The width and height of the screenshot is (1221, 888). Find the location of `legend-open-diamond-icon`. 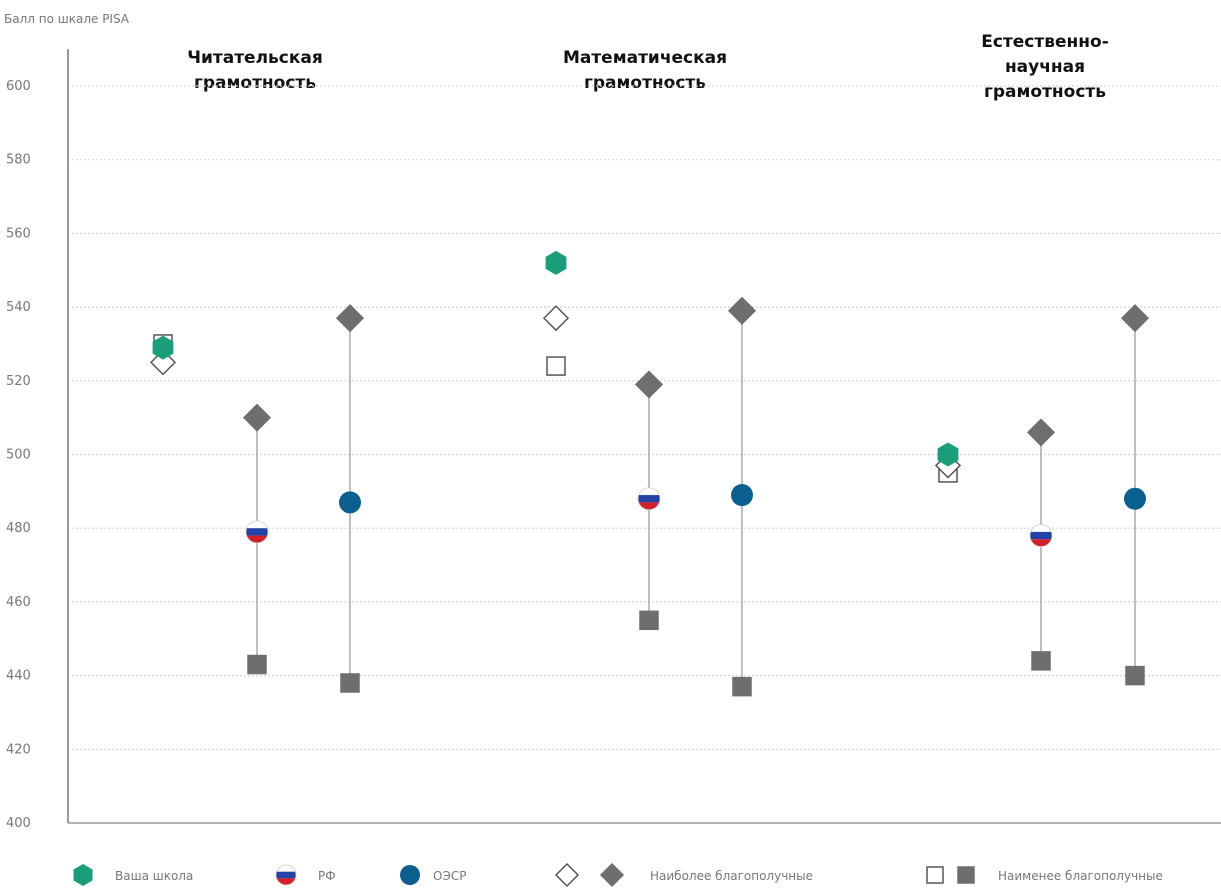

legend-open-diamond-icon is located at coordinates (567, 875).